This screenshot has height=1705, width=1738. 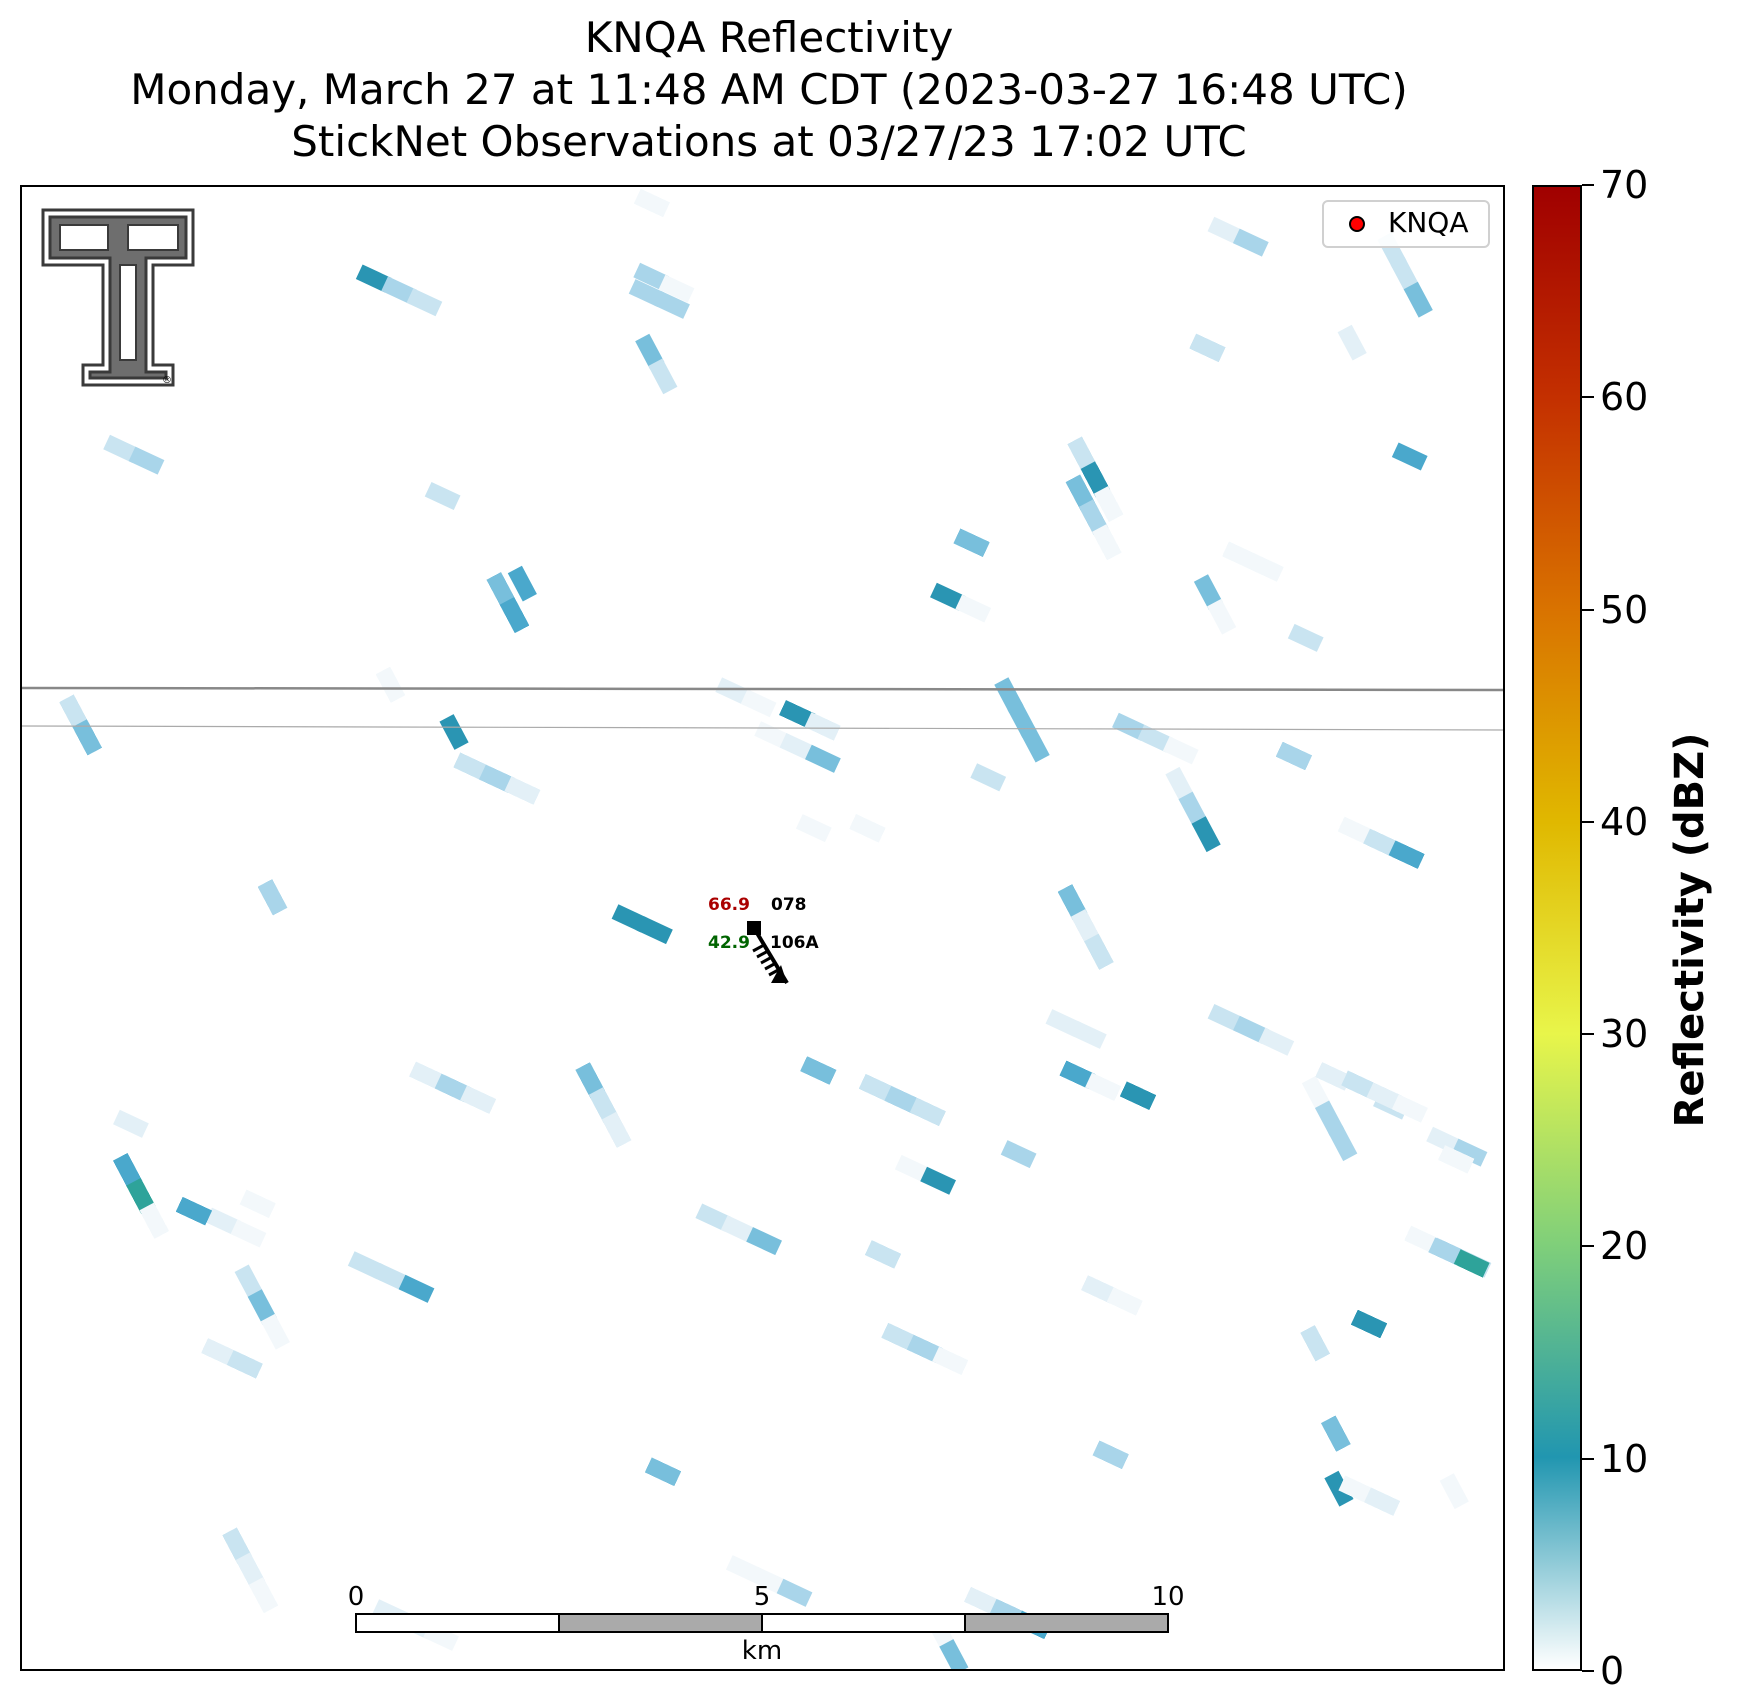 I want to click on colorbar-tick-label: 30, so click(x=1624, y=1034).